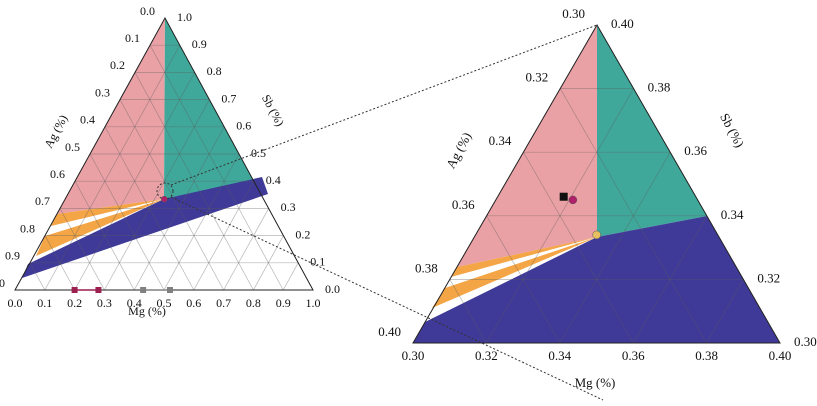 Image resolution: width=817 pixels, height=406 pixels. I want to click on axis-title: Ag (%), so click(458, 150).